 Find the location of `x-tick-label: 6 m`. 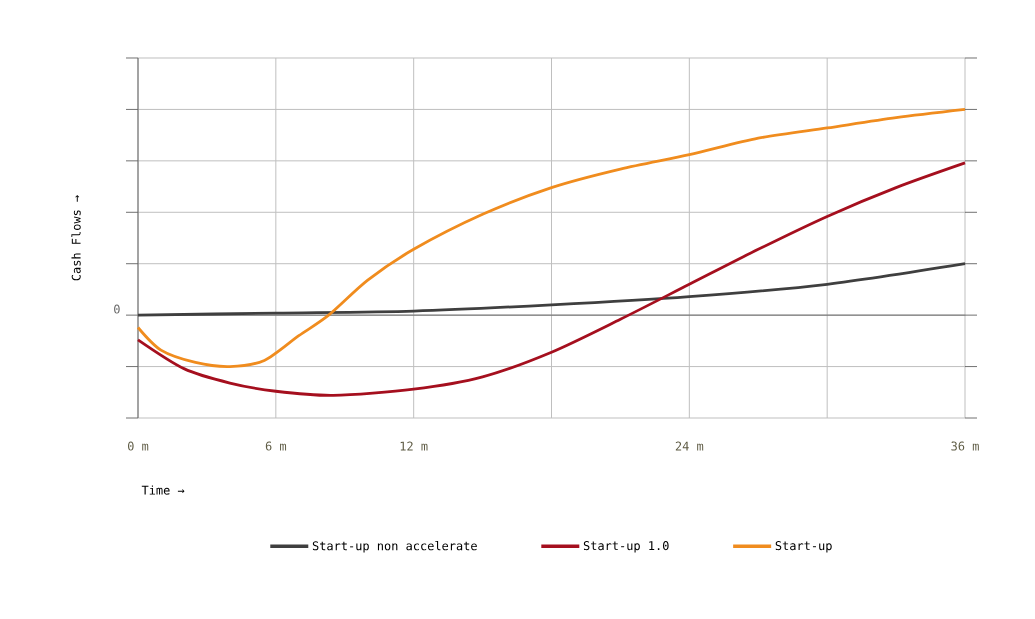

x-tick-label: 6 m is located at coordinates (276, 446).